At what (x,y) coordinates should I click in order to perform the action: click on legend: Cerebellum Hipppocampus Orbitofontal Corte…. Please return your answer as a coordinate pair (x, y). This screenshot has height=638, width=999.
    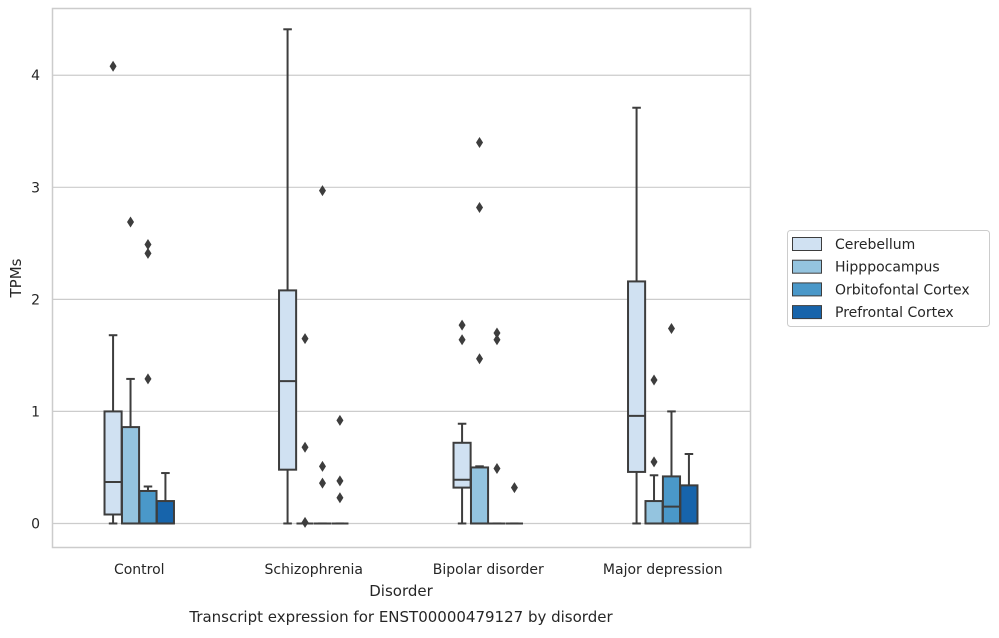
    Looking at the image, I should click on (888, 278).